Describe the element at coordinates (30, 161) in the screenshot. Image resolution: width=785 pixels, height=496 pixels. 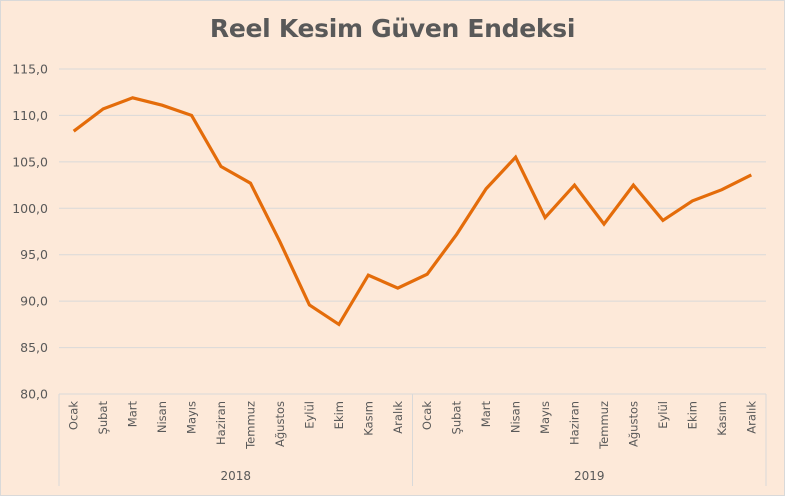
I see `y-tick-label: 105,0` at that location.